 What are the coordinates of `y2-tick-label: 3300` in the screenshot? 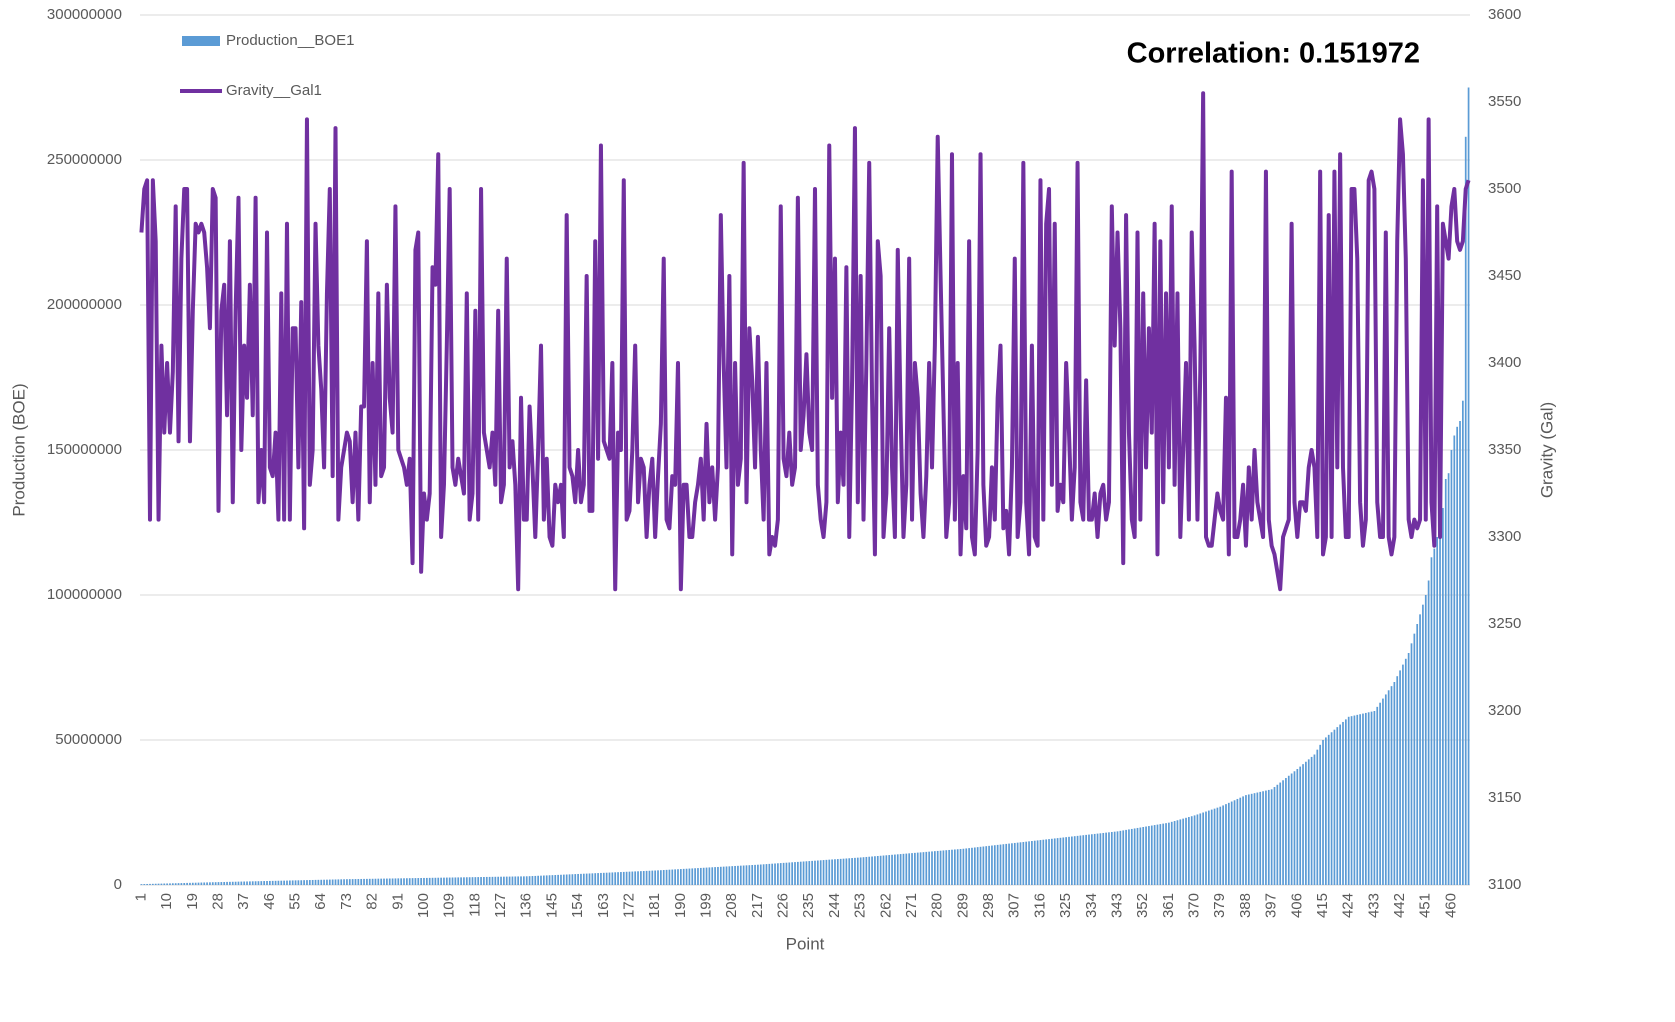 It's located at (1504, 536).